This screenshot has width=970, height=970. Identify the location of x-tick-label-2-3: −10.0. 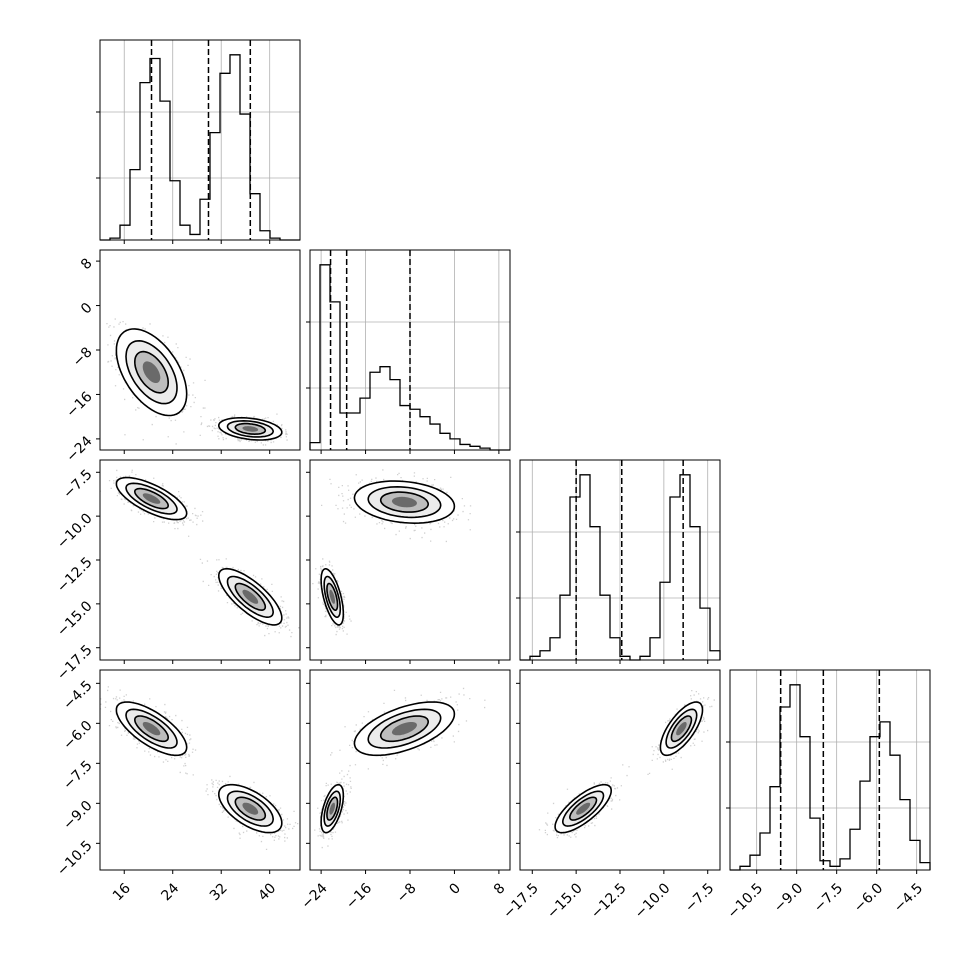
(653, 901).